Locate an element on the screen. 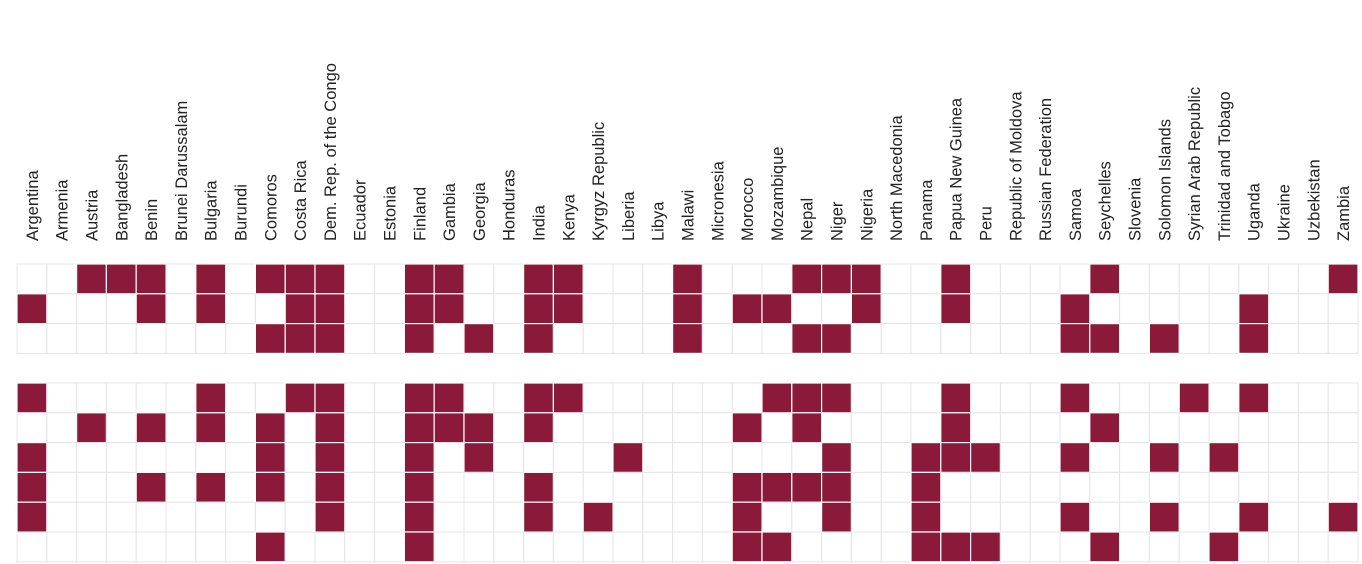  column-label: Samoa is located at coordinates (1076, 214).